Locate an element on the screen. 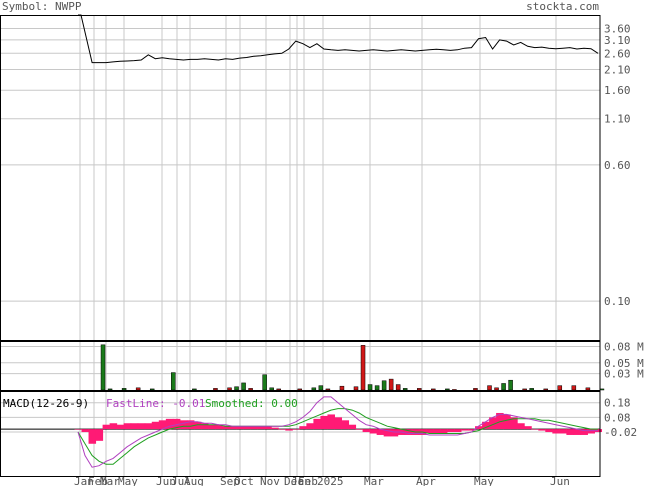 This screenshot has width=655, height=486. macd-smoothed-line is located at coordinates (337, 436).